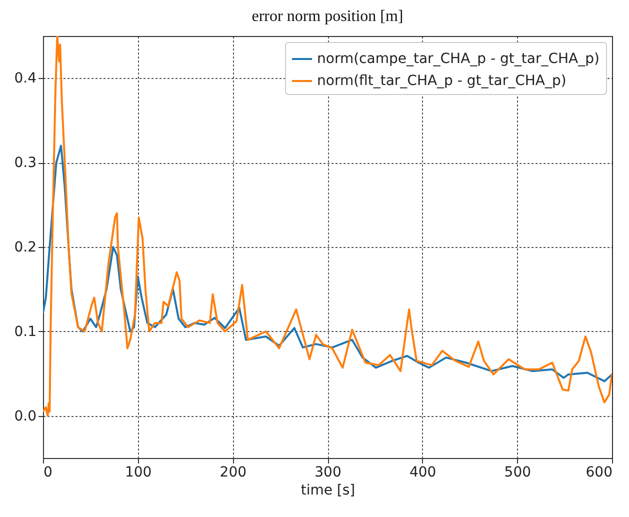  Describe the element at coordinates (328, 472) in the screenshot. I see `x-tick-label: 300` at that location.